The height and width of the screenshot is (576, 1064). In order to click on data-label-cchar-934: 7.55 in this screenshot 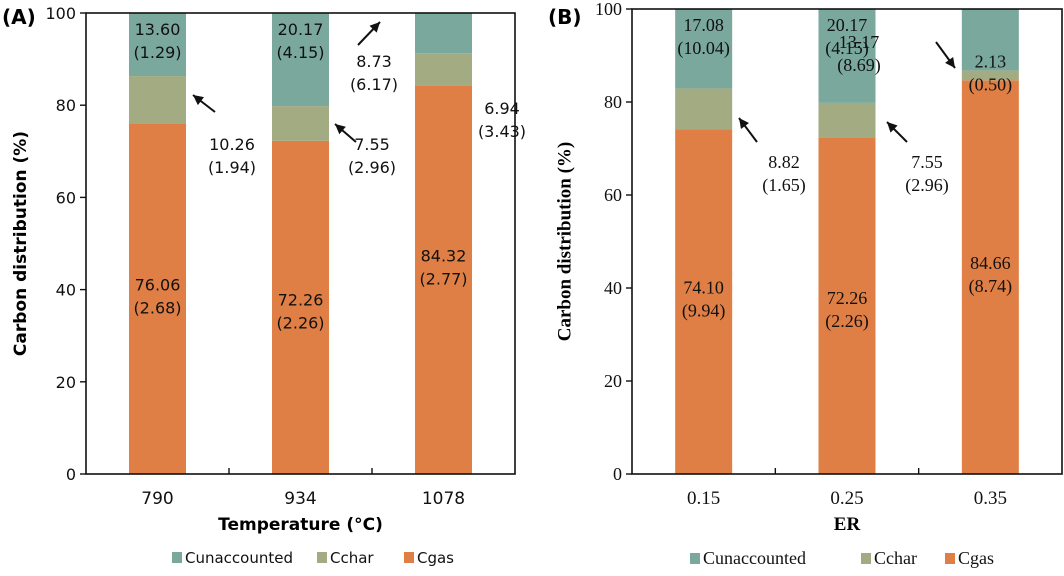, I will do `click(372, 144)`.